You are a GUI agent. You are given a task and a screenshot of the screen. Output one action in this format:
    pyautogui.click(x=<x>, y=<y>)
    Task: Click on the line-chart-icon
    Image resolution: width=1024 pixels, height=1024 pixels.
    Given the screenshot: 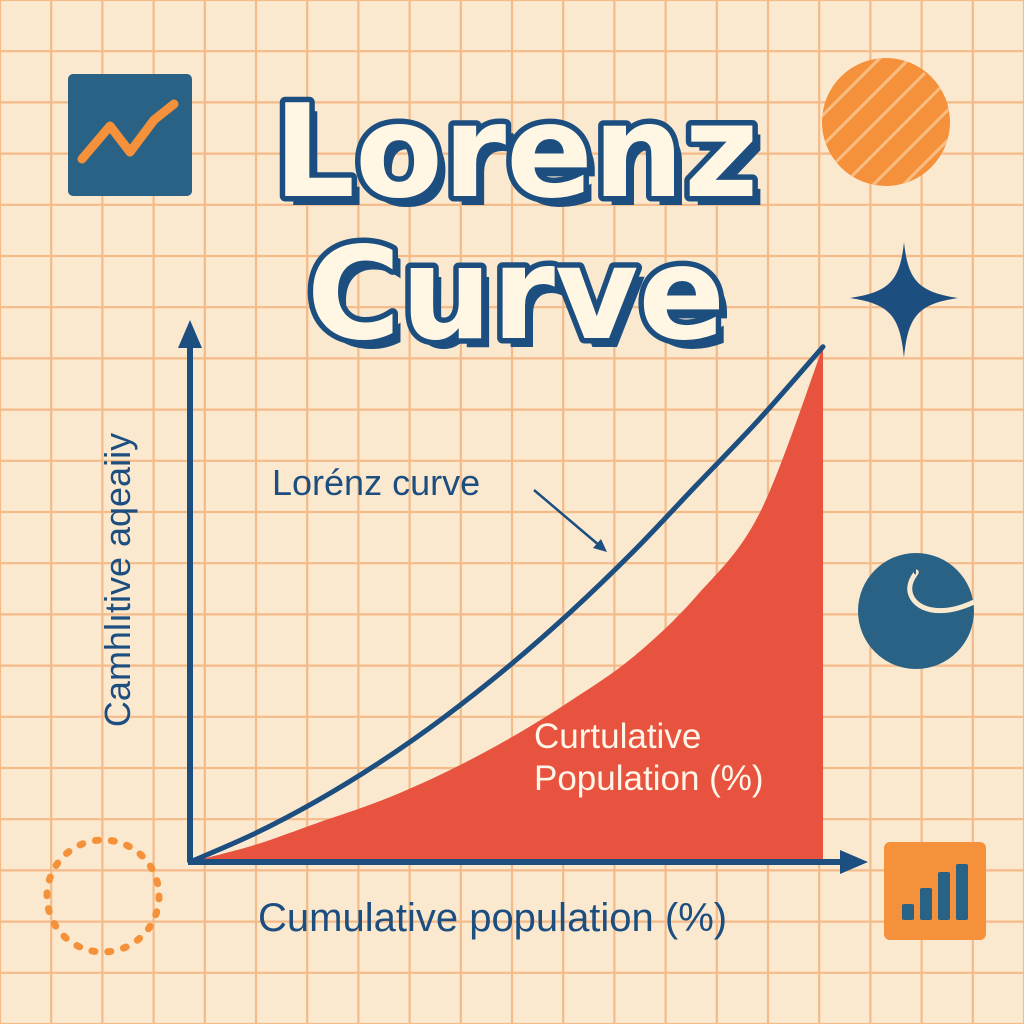 What is the action you would take?
    pyautogui.click(x=130, y=135)
    